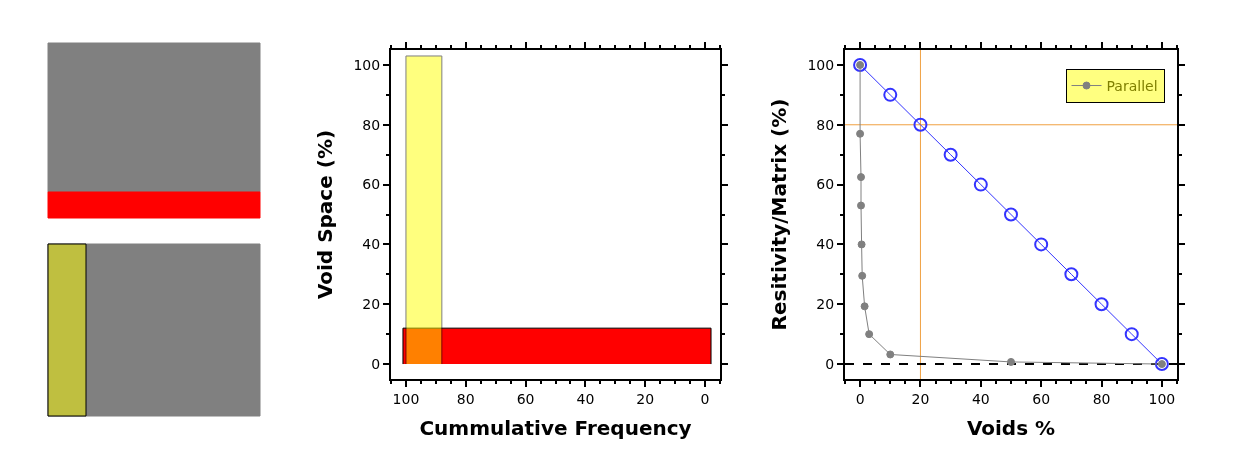  What do you see at coordinates (325, 214) in the screenshot?
I see `y-axis-title: Void Space (%)` at bounding box center [325, 214].